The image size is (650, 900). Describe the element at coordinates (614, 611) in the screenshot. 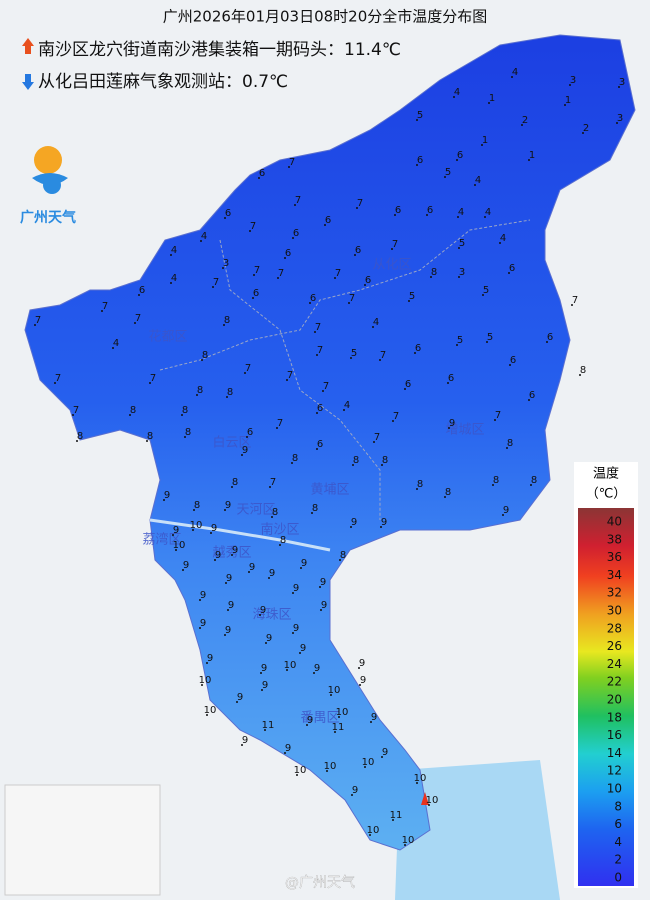

I see `legend-tick-label: 30` at that location.